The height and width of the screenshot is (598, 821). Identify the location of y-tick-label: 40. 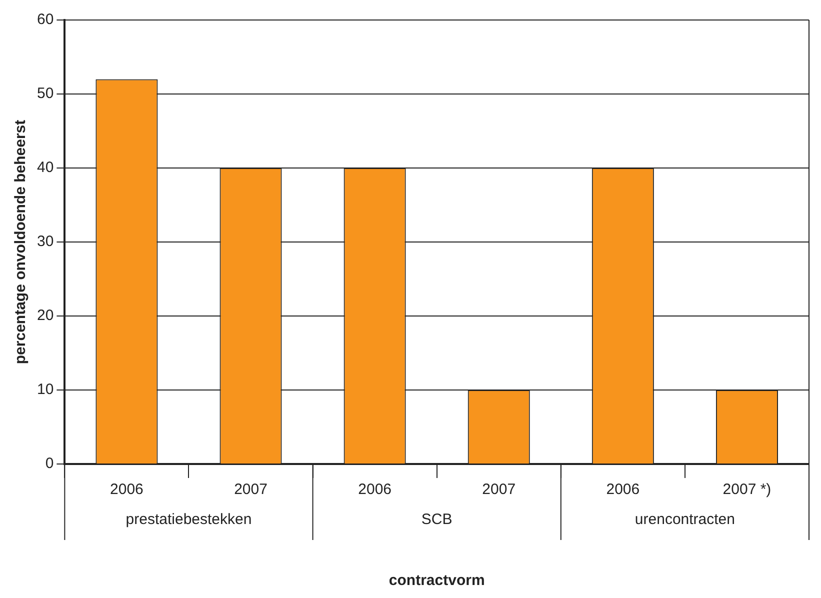
(45, 167).